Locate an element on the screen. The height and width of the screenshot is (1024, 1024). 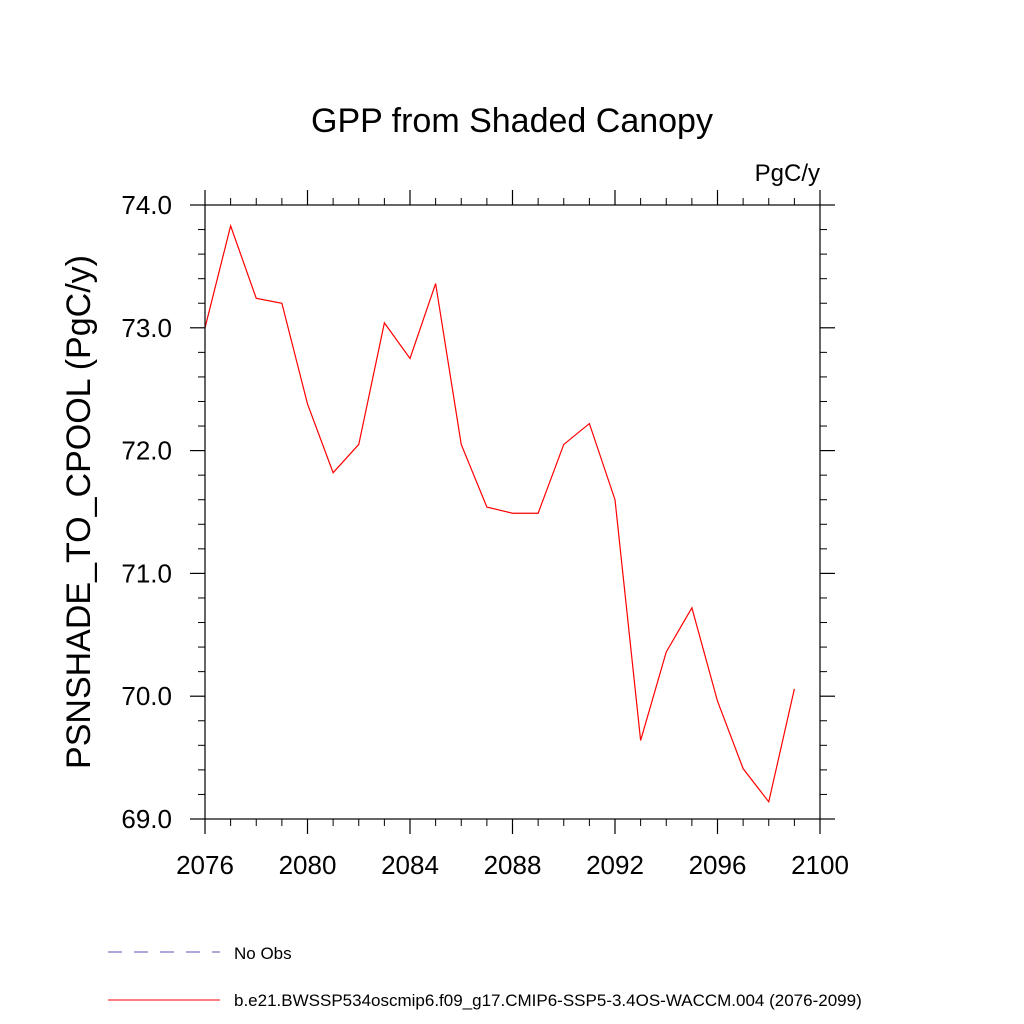
x-tick-label: 2076 is located at coordinates (205, 865).